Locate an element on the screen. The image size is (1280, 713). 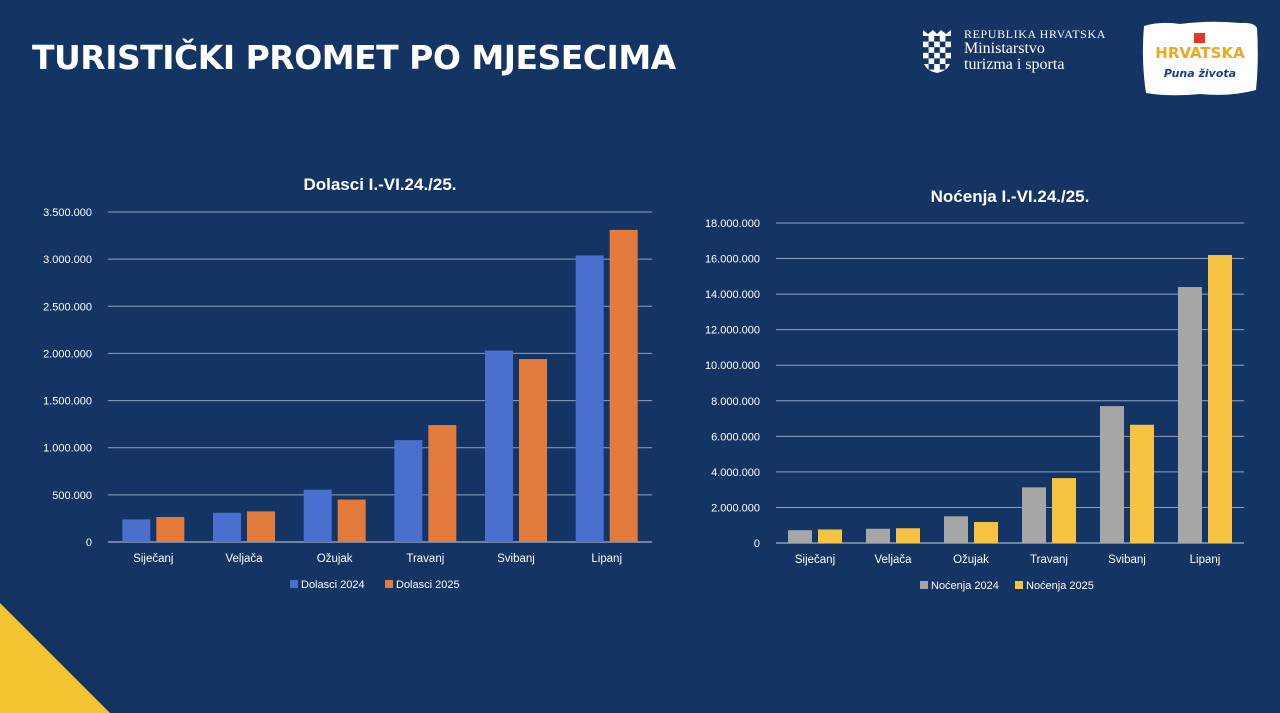
nocenja-ytick-label: 6.000.000 is located at coordinates (735, 437).